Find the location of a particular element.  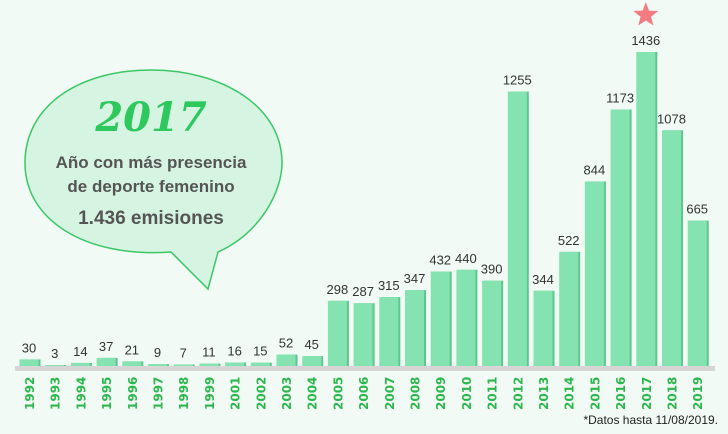

year-label-2005: 2005 is located at coordinates (338, 393).